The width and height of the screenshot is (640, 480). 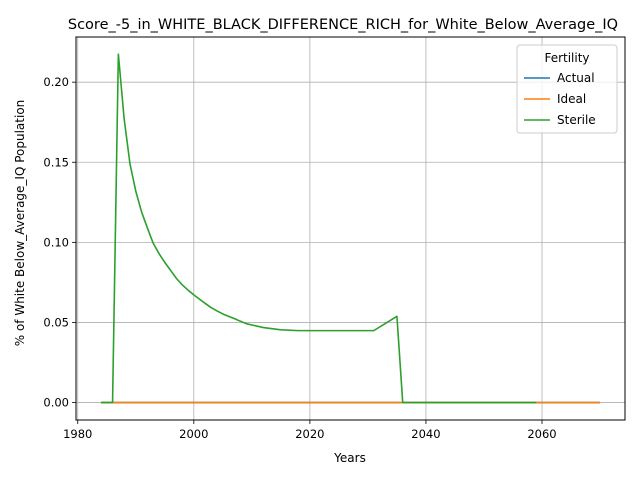 I want to click on legend-box, so click(x=567, y=89).